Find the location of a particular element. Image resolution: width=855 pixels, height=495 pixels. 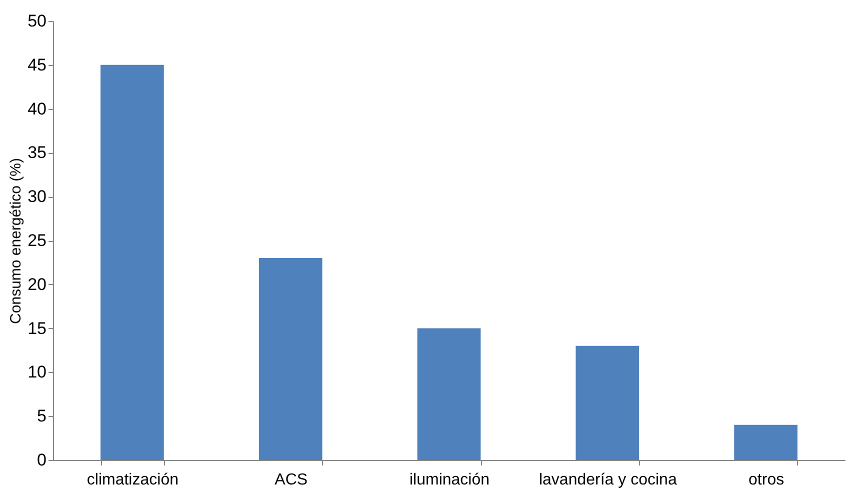

y-tick-label: 40 is located at coordinates (37, 108).